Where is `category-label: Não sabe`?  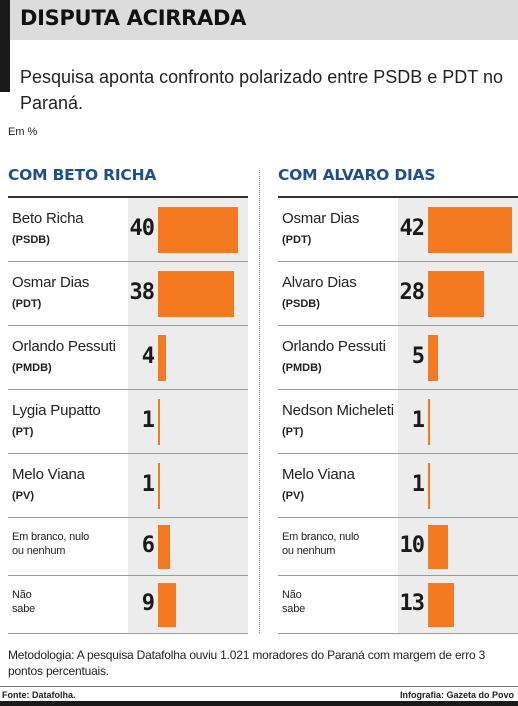 category-label: Não sabe is located at coordinates (67, 602).